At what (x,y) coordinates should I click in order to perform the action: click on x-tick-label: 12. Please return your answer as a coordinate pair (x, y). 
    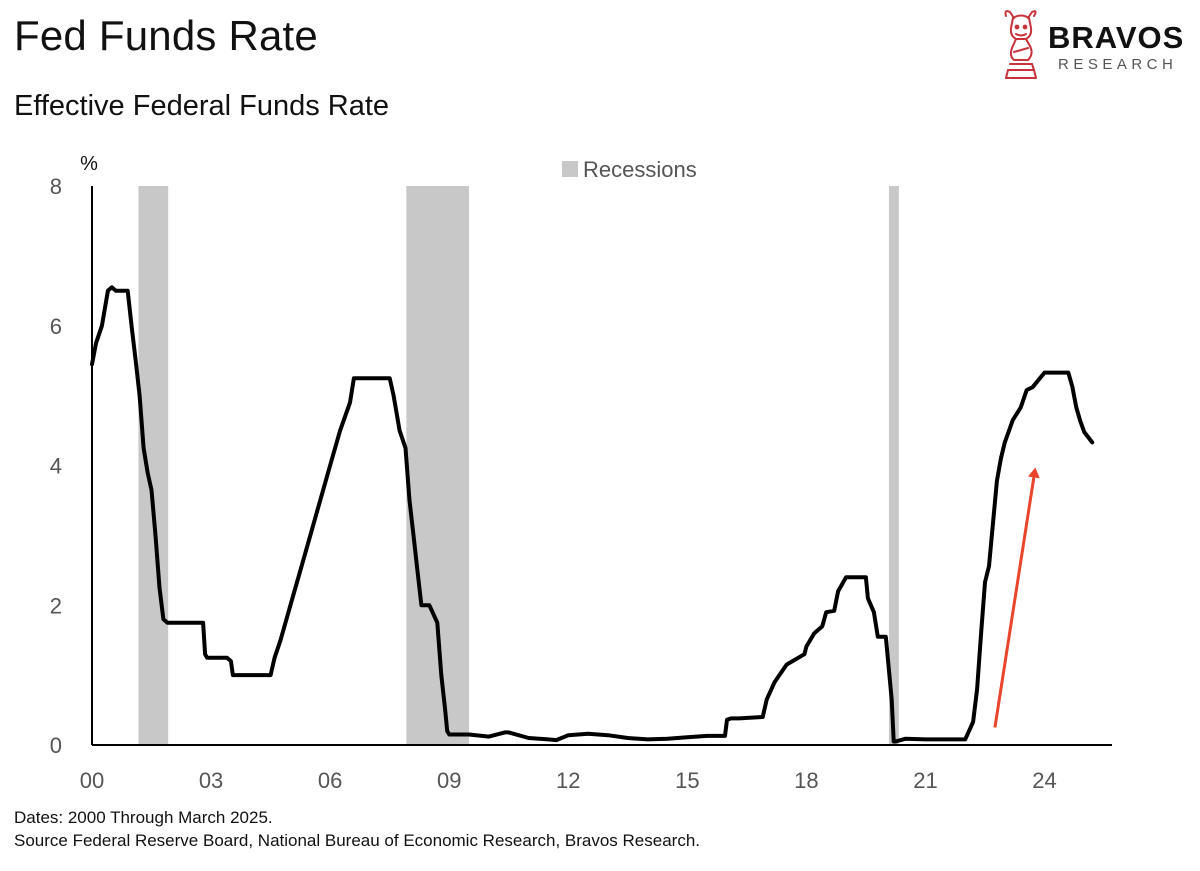
    Looking at the image, I should click on (568, 780).